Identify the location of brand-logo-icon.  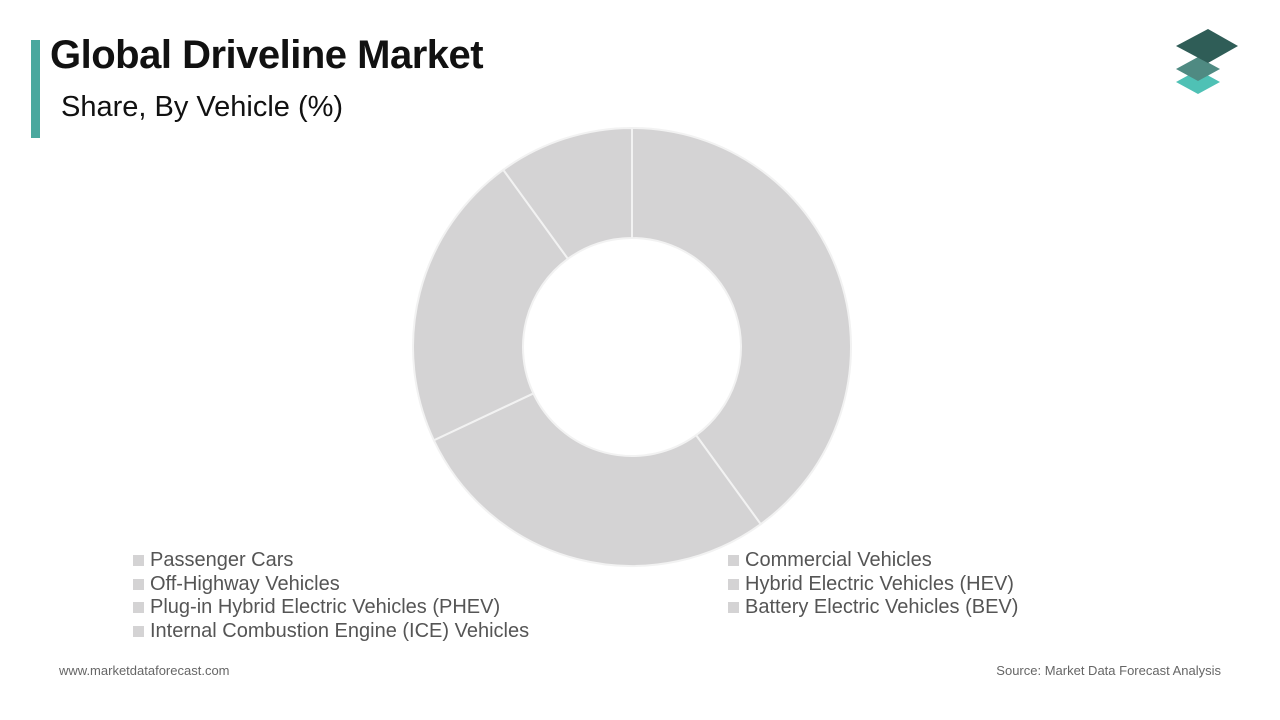
(1207, 61).